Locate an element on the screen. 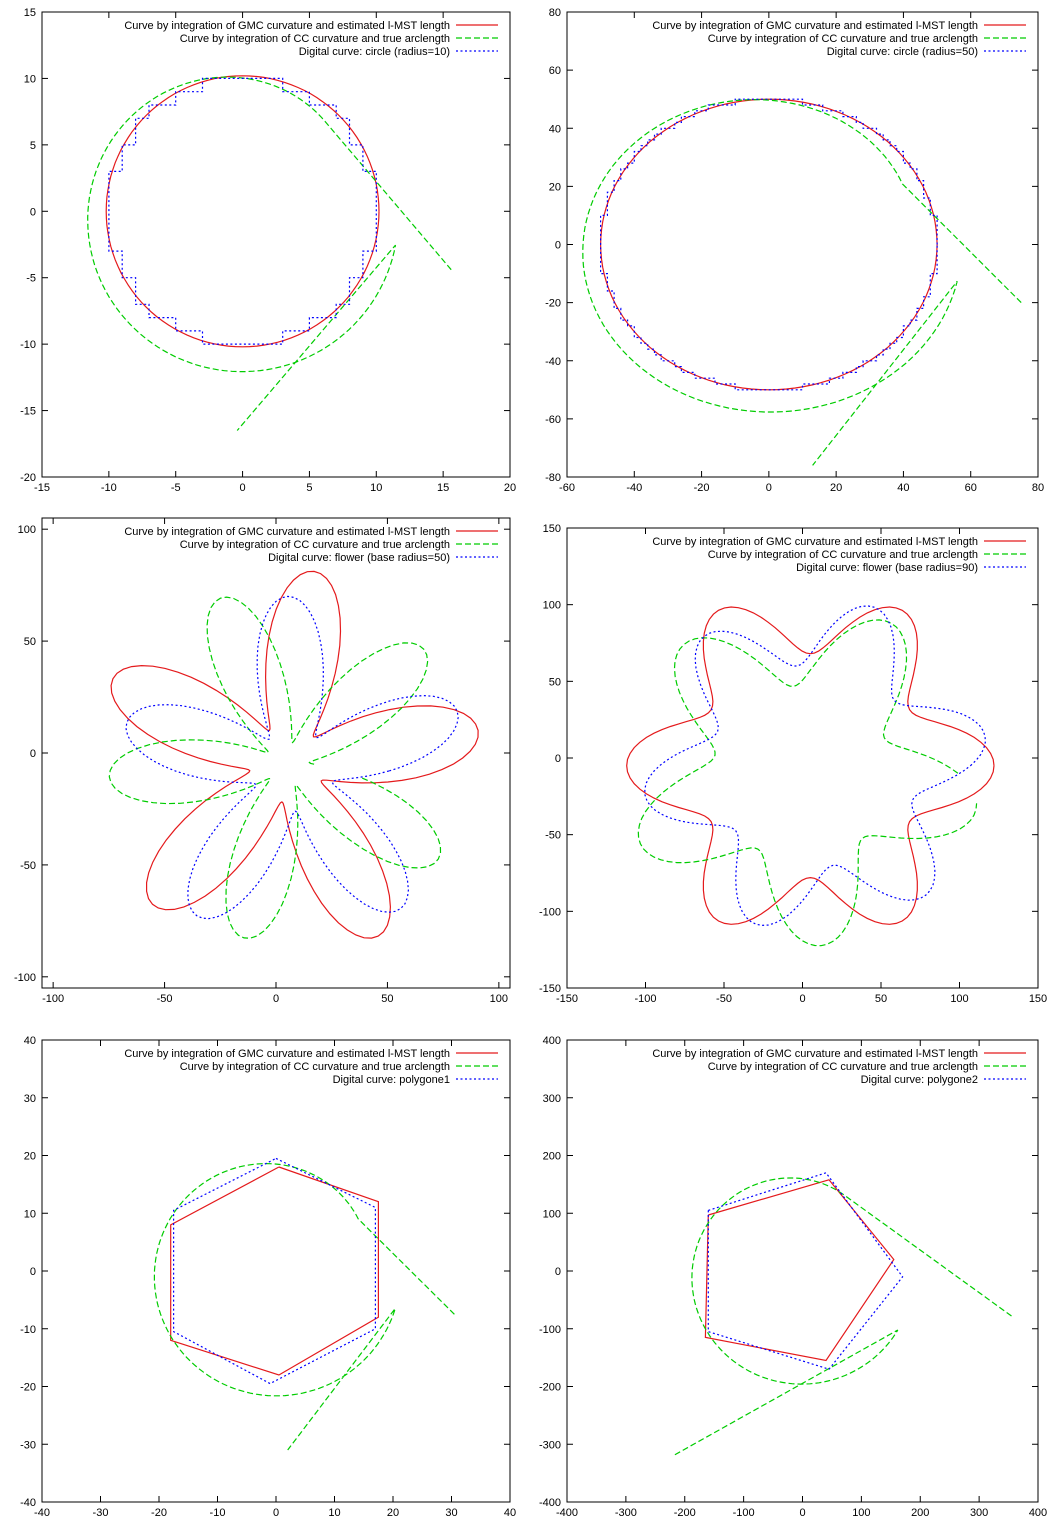  y-tick-label: -300 is located at coordinates (550, 1445).